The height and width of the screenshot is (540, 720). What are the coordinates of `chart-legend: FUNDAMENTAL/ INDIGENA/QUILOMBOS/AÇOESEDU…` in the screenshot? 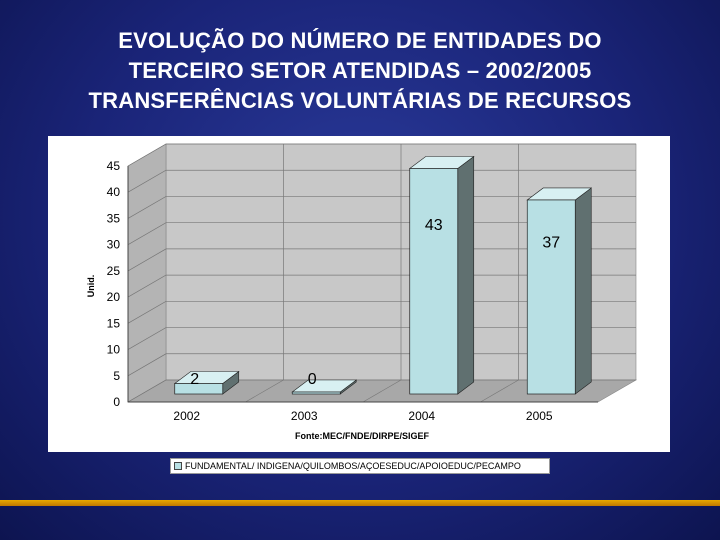 It's located at (360, 466).